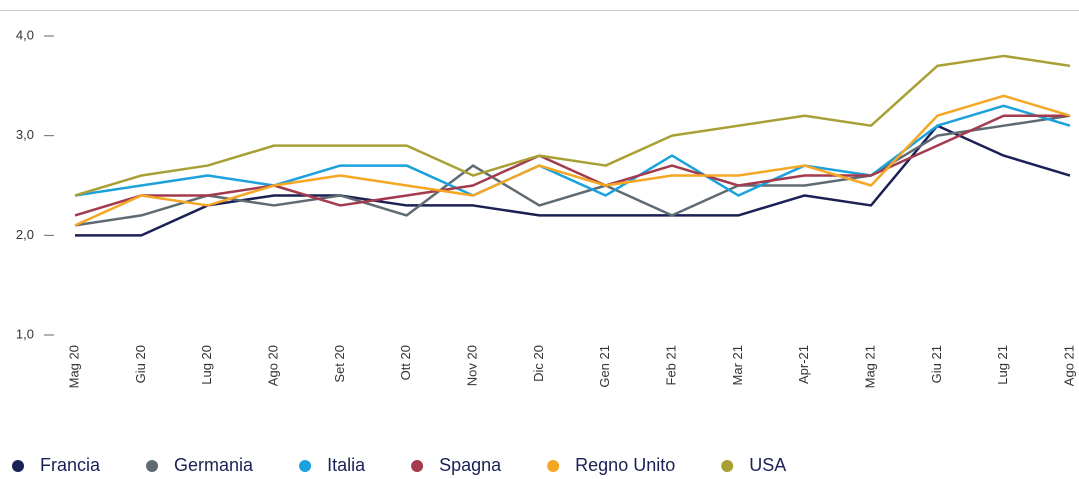  Describe the element at coordinates (25, 333) in the screenshot. I see `y-tick-label: 1,0` at that location.